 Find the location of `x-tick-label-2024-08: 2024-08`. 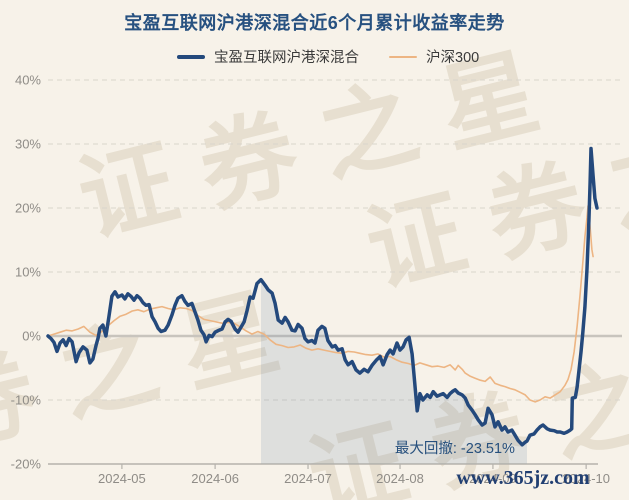

x-tick-label-2024-08: 2024-08 is located at coordinates (400, 478).